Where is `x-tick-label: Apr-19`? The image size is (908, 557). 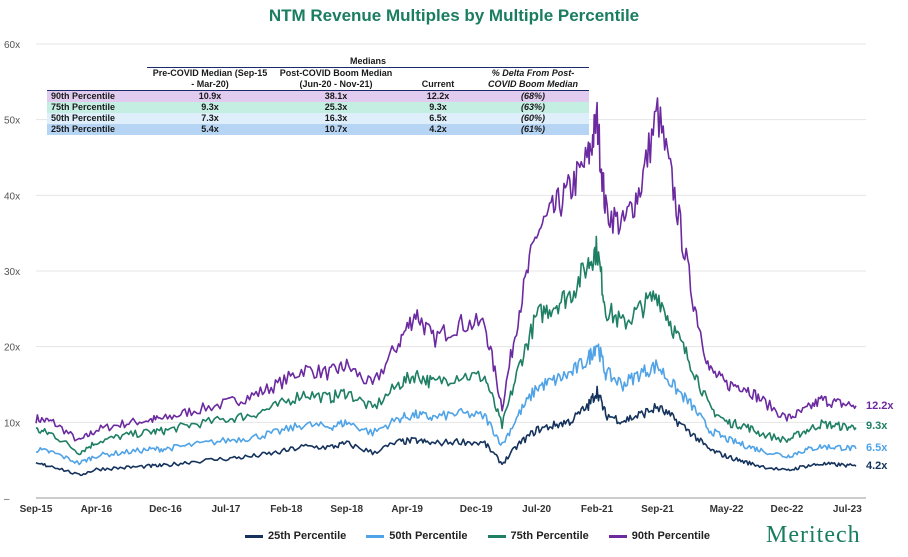
x-tick-label: Apr-19 is located at coordinates (407, 509).